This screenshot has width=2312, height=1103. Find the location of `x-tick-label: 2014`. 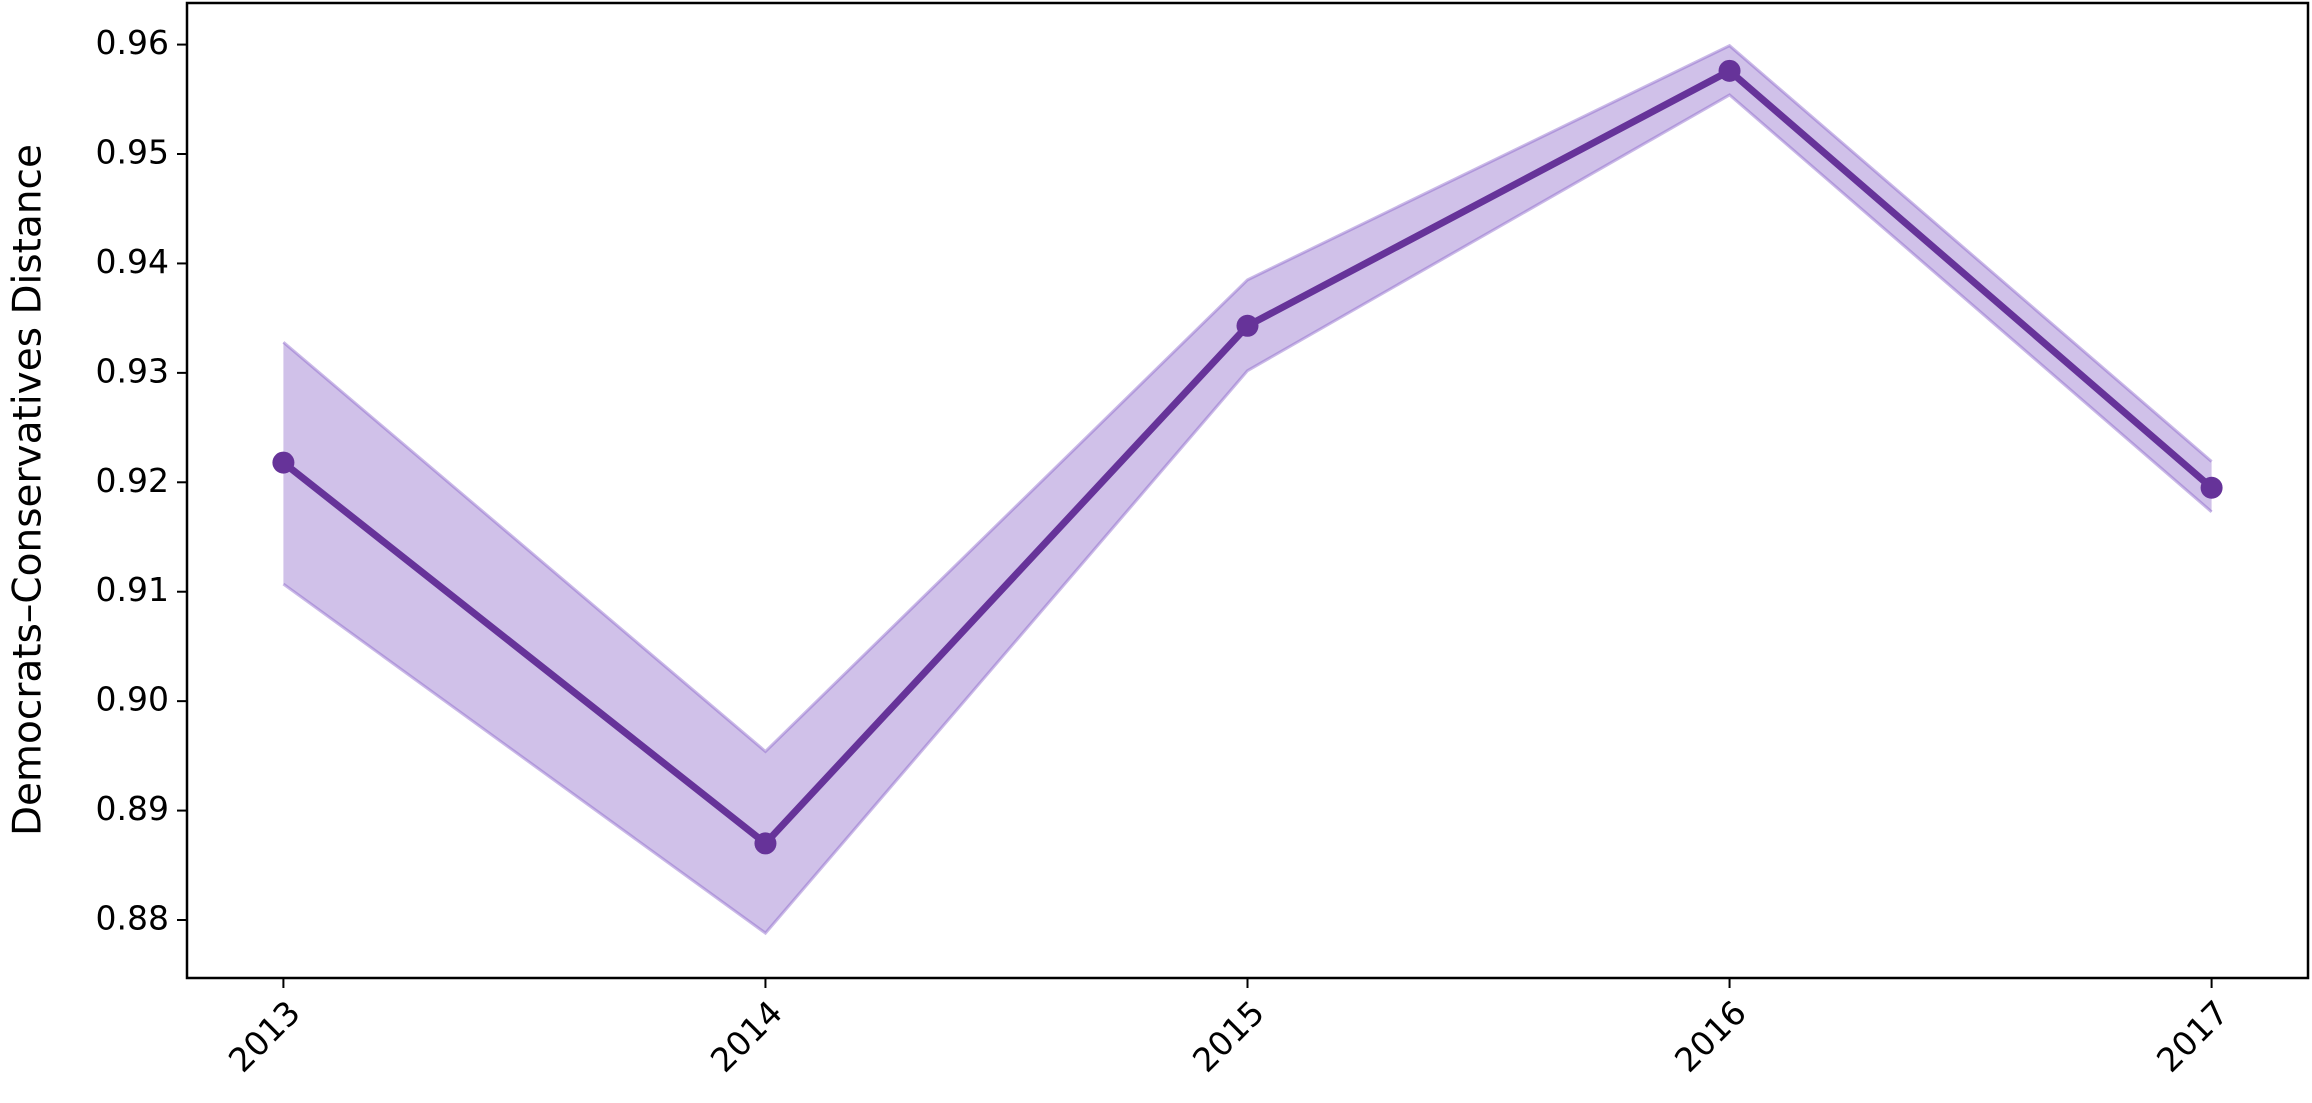

x-tick-label: 2014 is located at coordinates (746, 1036).